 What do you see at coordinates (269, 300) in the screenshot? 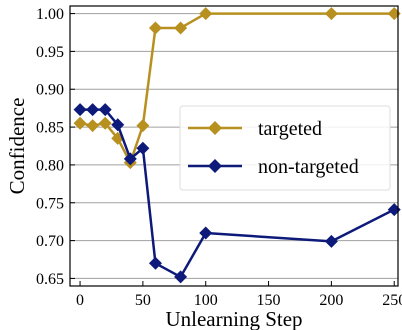
I see `x-tick-label: 150` at bounding box center [269, 300].